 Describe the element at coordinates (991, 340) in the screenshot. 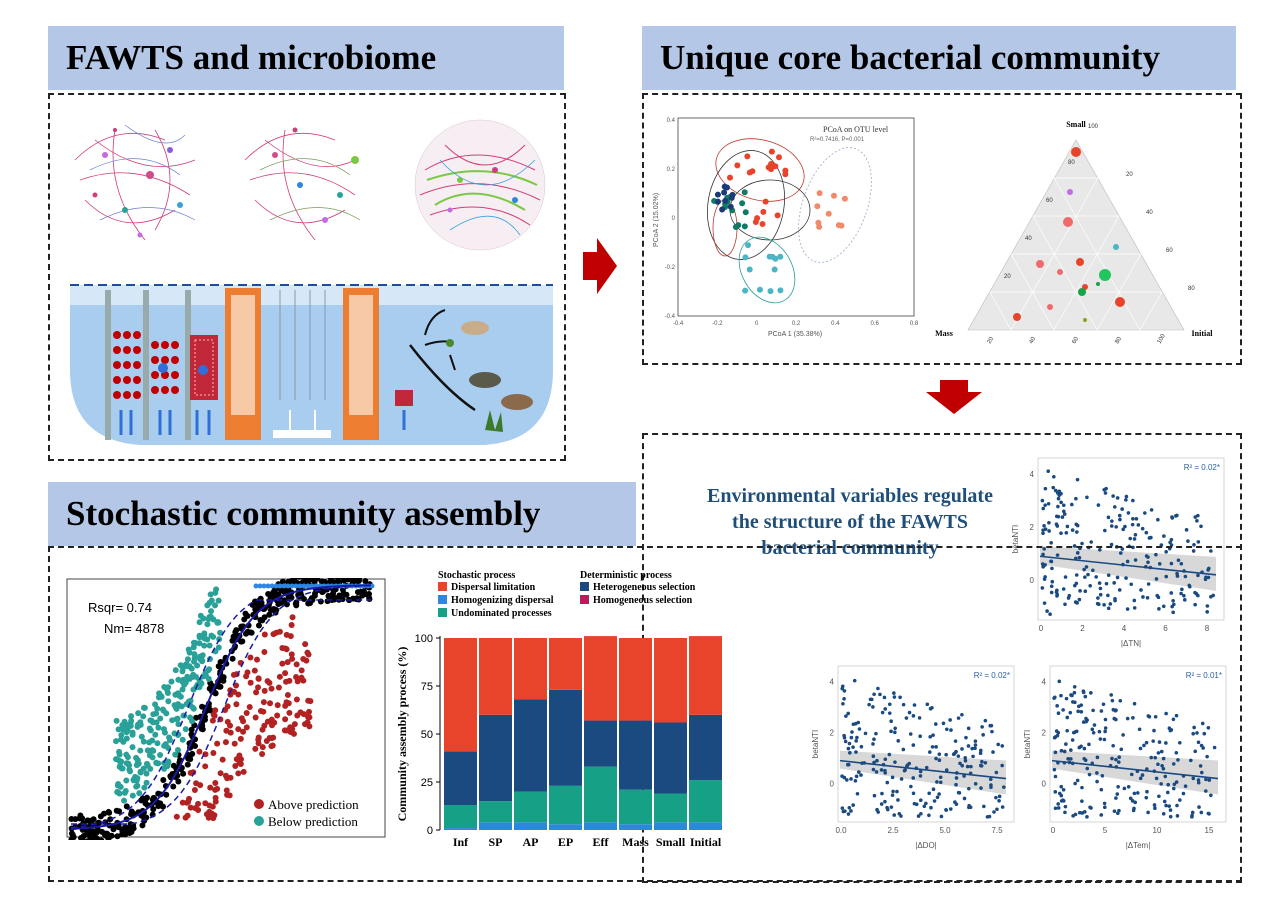

I see `ternary-tick-bottom: 20` at that location.